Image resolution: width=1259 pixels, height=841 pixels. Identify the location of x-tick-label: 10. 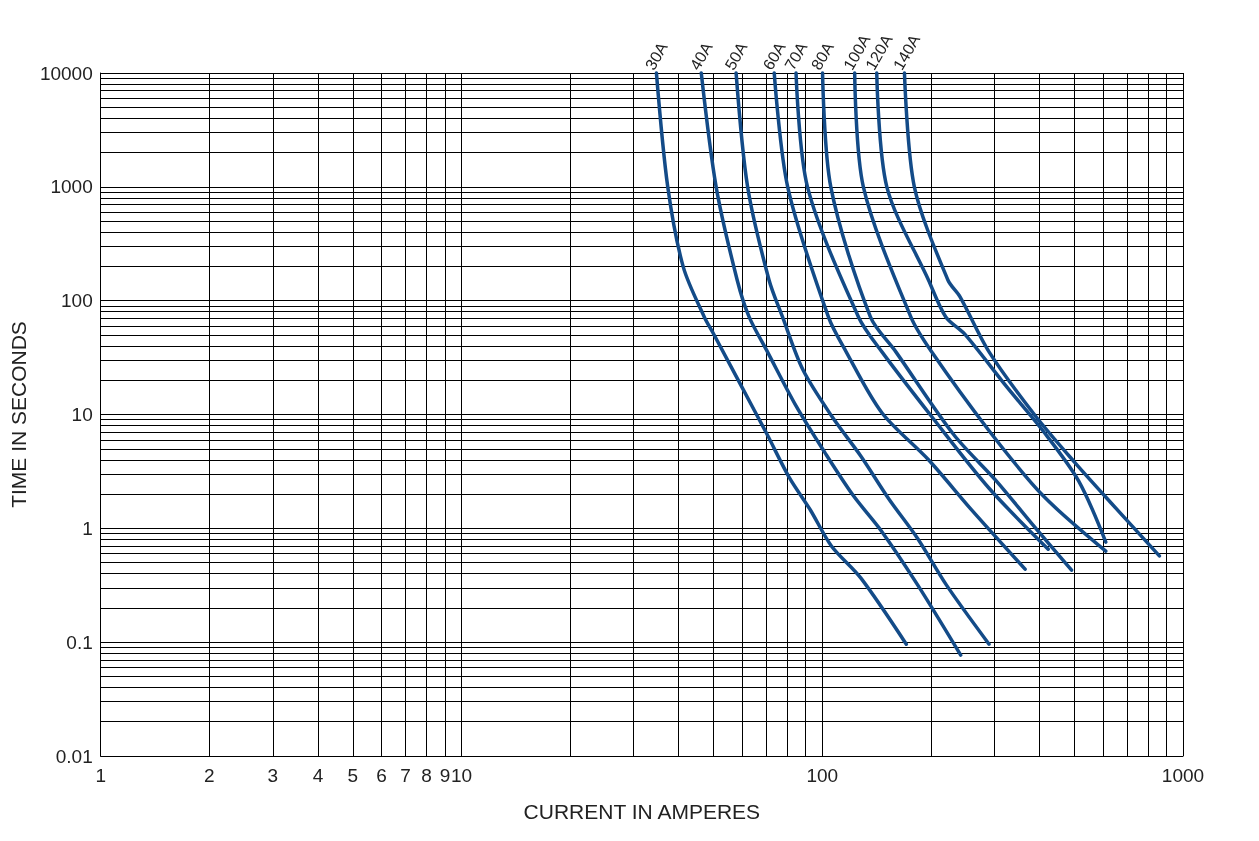
(461, 775).